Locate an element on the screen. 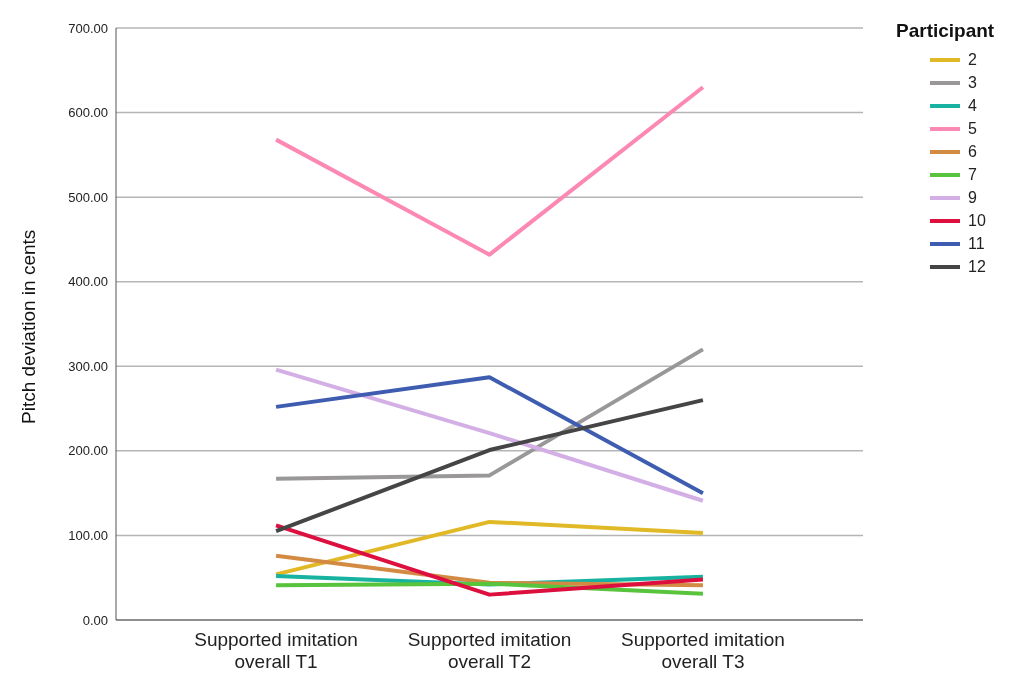 Image resolution: width=1017 pixels, height=684 pixels. legend-label: 4 is located at coordinates (972, 105).